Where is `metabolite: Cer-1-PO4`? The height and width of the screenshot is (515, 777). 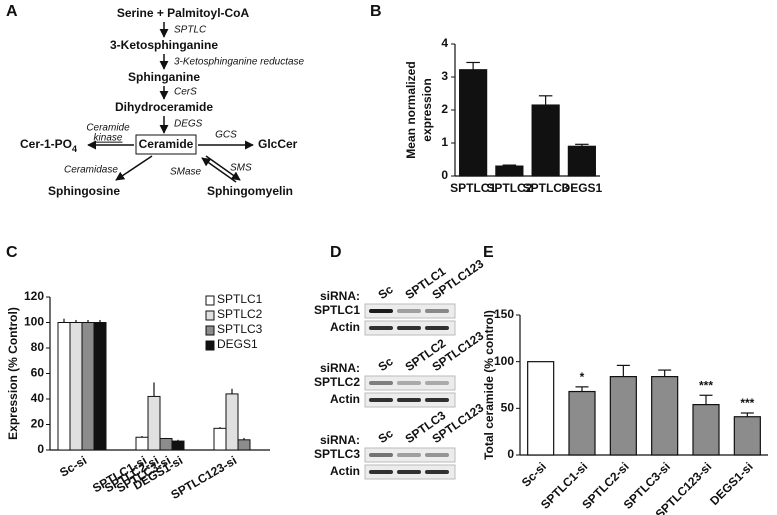 metabolite: Cer-1-PO4 is located at coordinates (48, 145).